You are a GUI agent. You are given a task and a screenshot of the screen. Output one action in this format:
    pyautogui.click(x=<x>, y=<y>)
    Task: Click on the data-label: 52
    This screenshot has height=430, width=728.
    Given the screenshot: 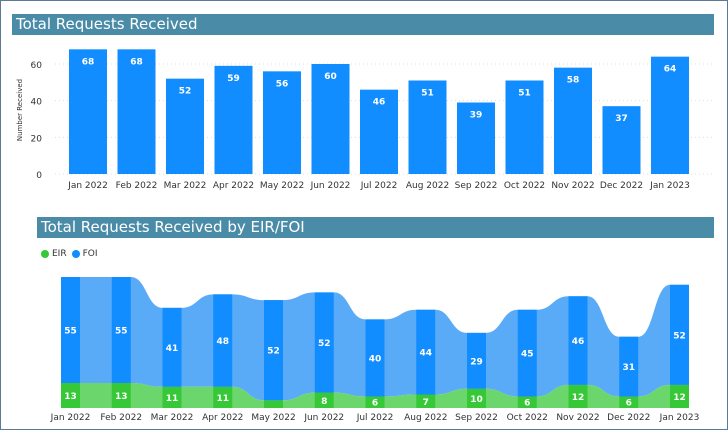 What is the action you would take?
    pyautogui.click(x=185, y=92)
    